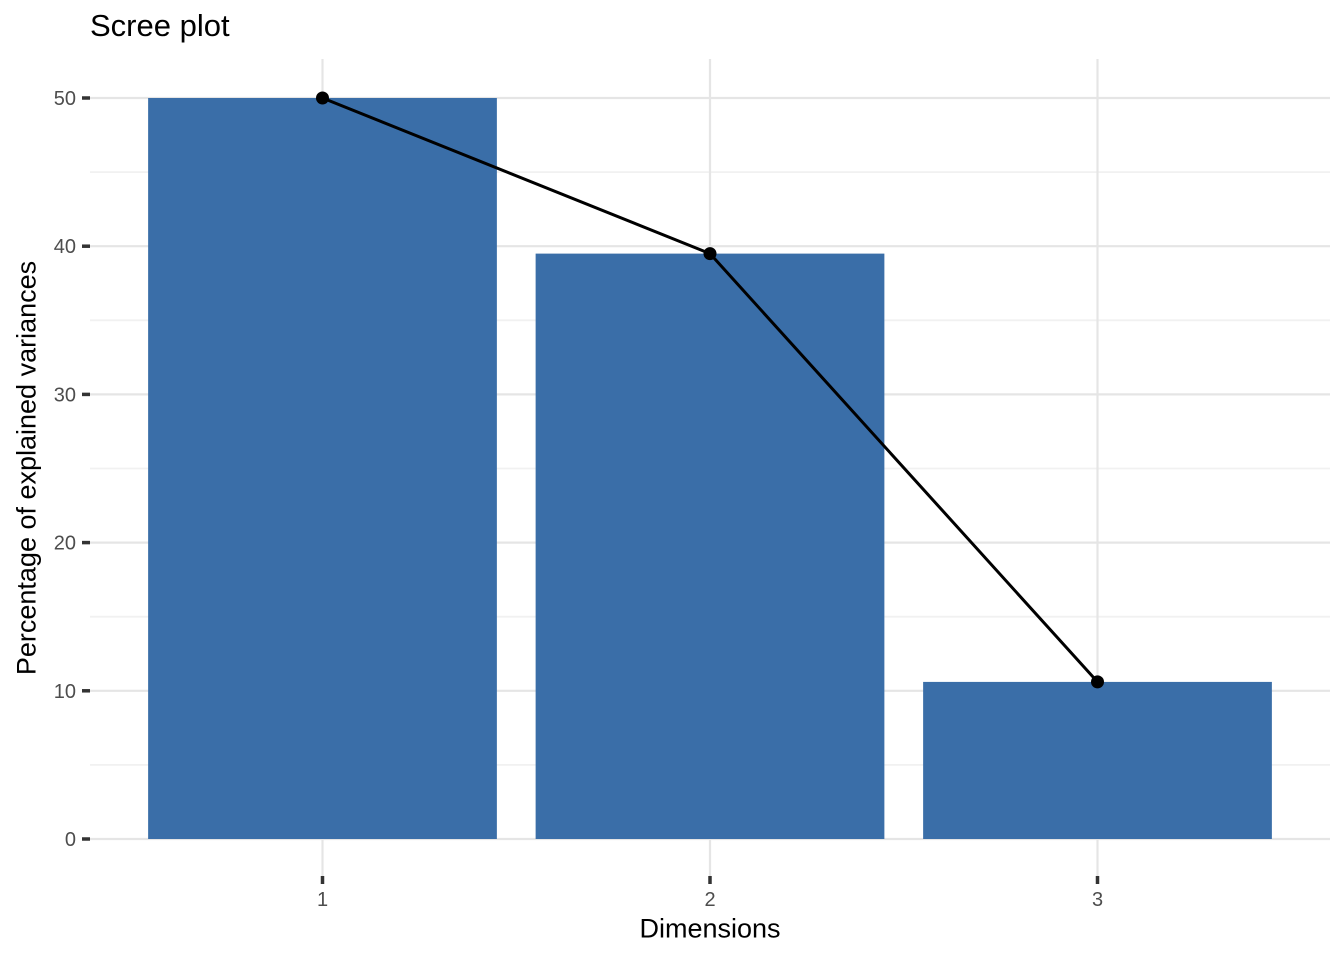  I want to click on y-tick-label: 30, so click(65, 395).